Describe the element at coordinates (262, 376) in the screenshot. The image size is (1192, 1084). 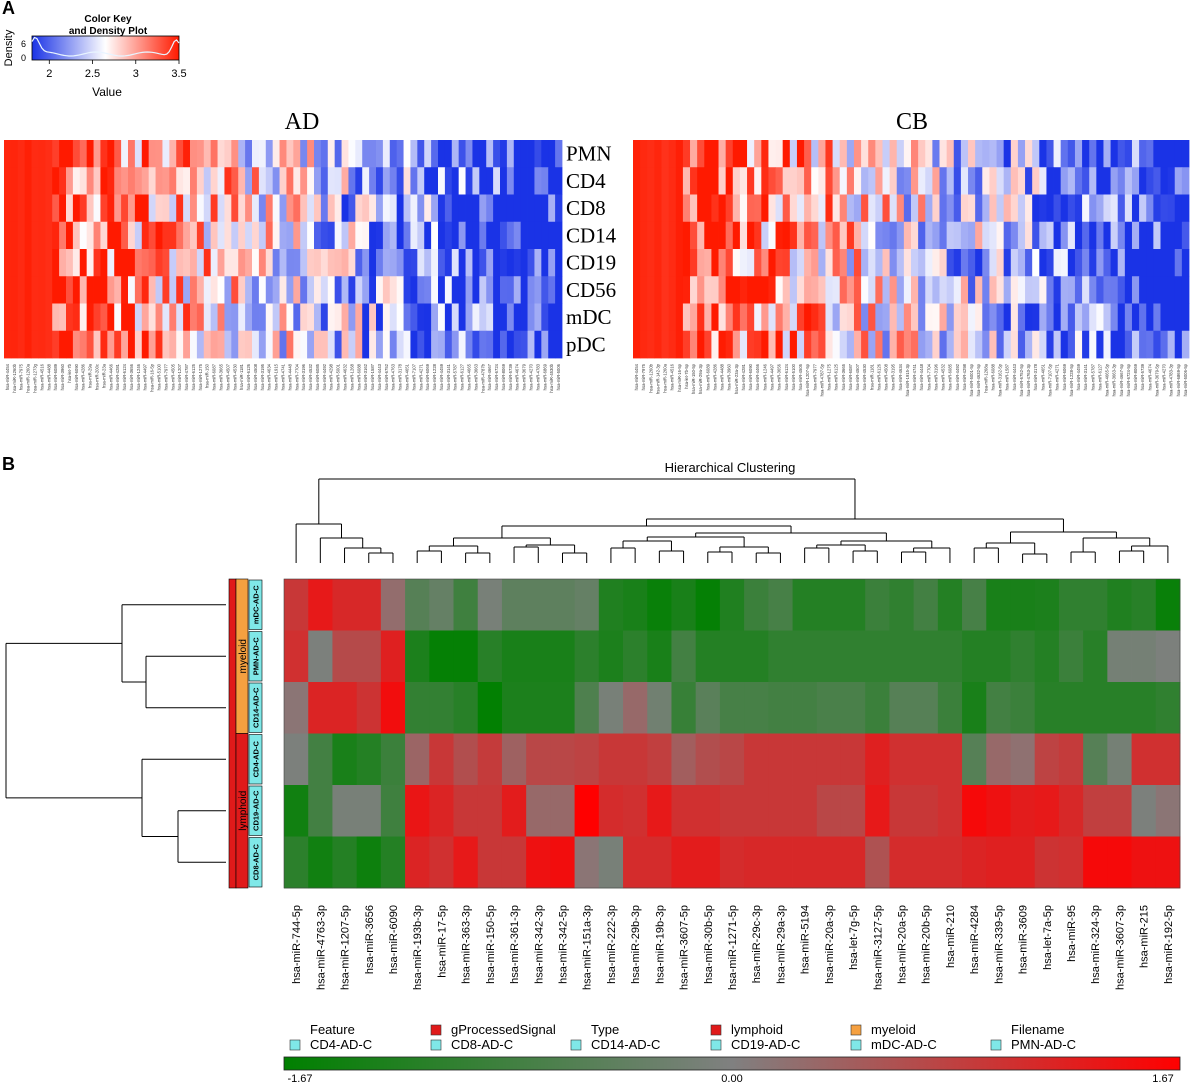
I see `column-label: hsa-miR-3195` at that location.